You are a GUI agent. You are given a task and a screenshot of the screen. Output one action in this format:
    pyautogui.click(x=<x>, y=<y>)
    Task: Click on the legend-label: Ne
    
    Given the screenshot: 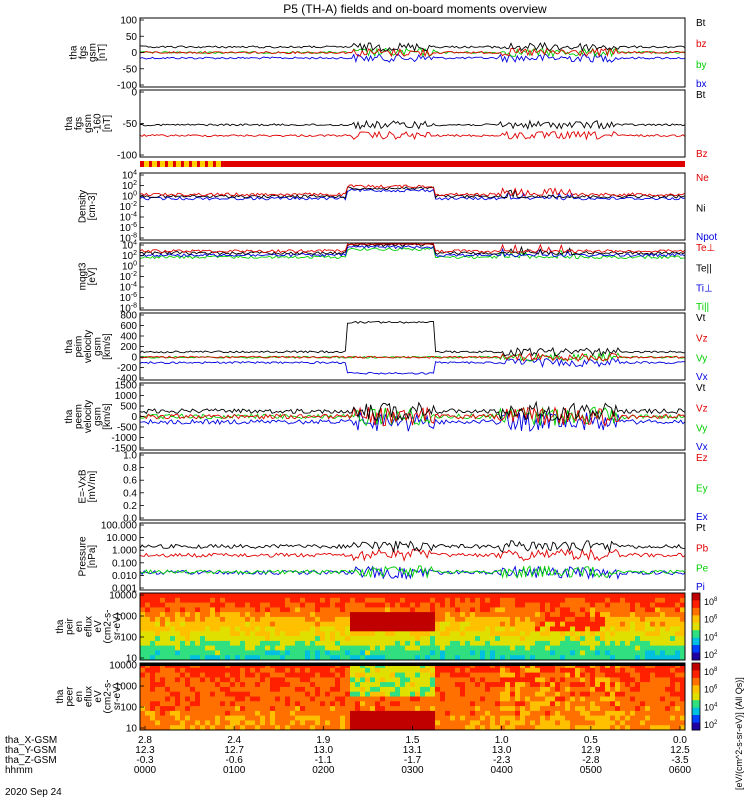 What is the action you would take?
    pyautogui.click(x=702, y=178)
    